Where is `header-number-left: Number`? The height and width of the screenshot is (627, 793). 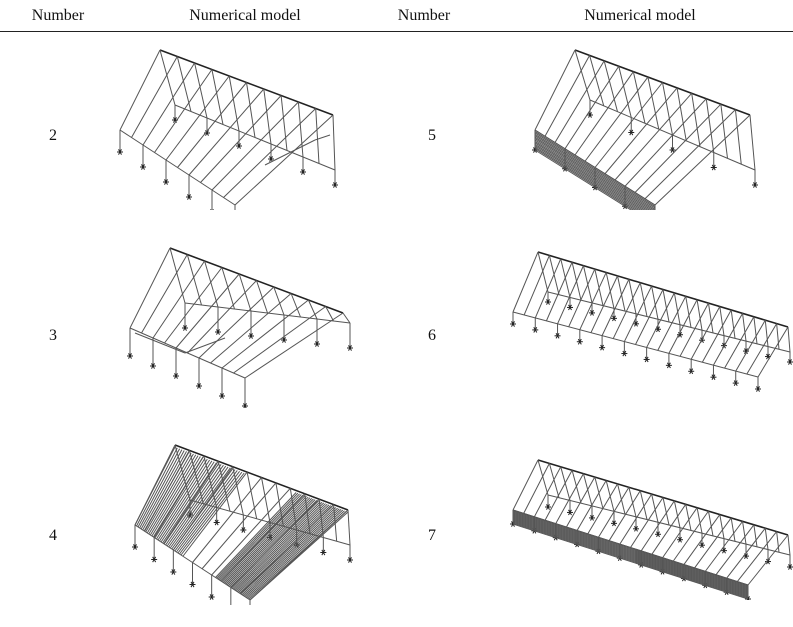 header-number-left: Number is located at coordinates (58, 15).